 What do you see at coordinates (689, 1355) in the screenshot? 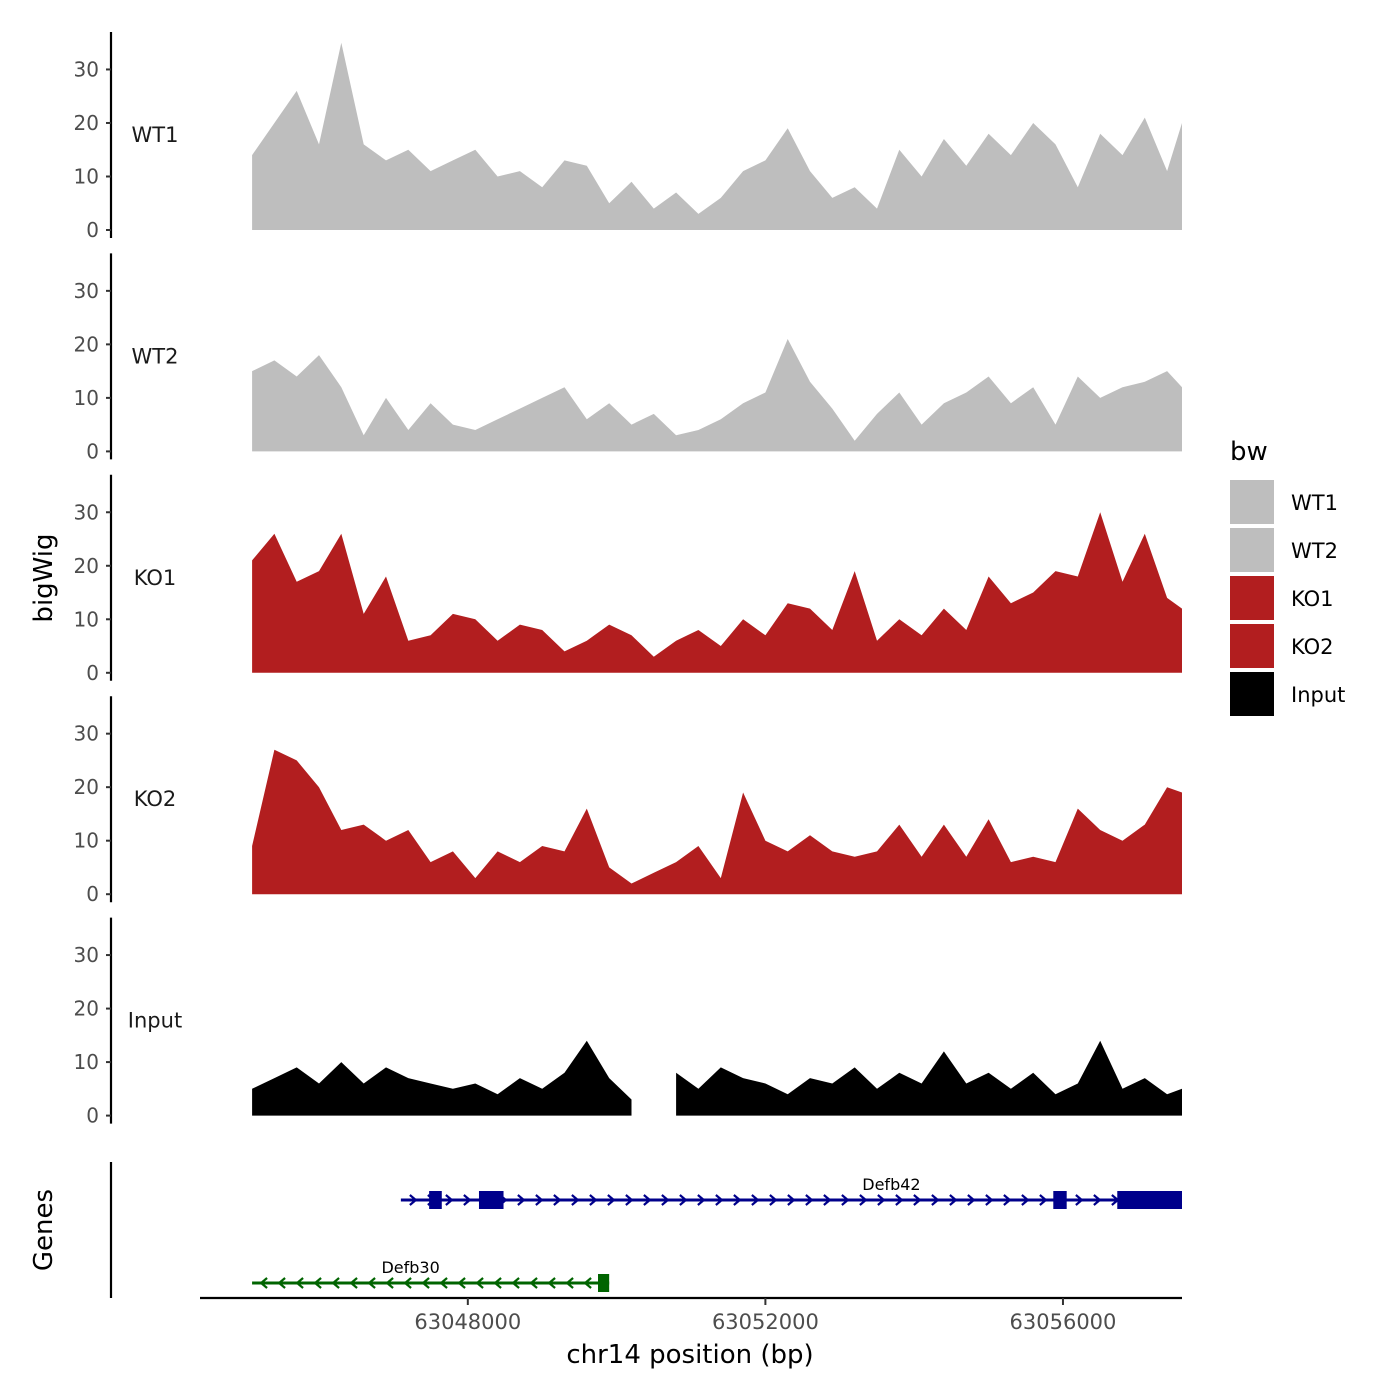
I see `x-axis-title: chr14 position (bp)` at bounding box center [689, 1355].